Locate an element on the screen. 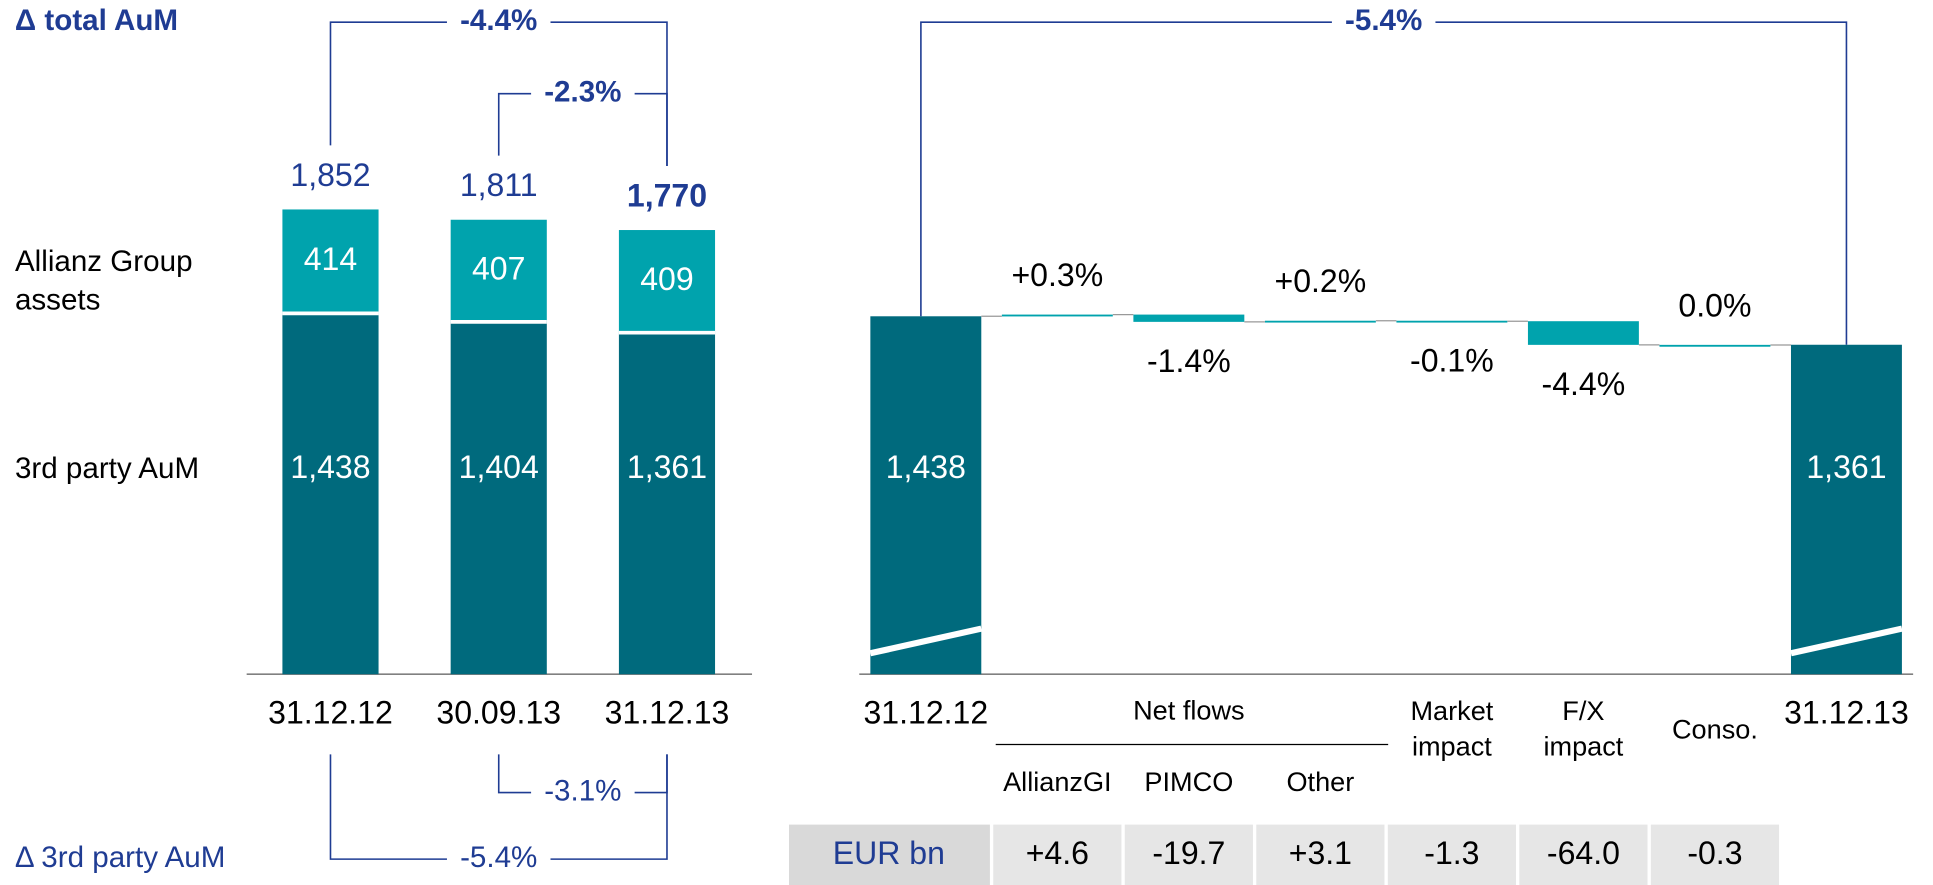 The height and width of the screenshot is (885, 1933). bracket-label: -3.1% is located at coordinates (582, 790).